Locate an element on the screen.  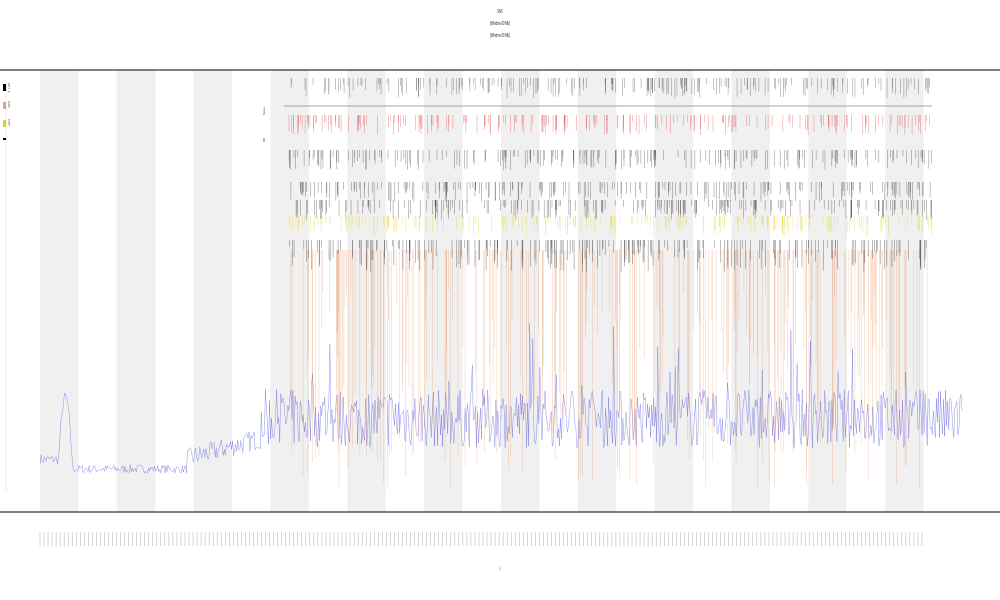
chart-title-block: SNV [Window 00 Mb] [Window 00 Mb] is located at coordinates (500, 24).